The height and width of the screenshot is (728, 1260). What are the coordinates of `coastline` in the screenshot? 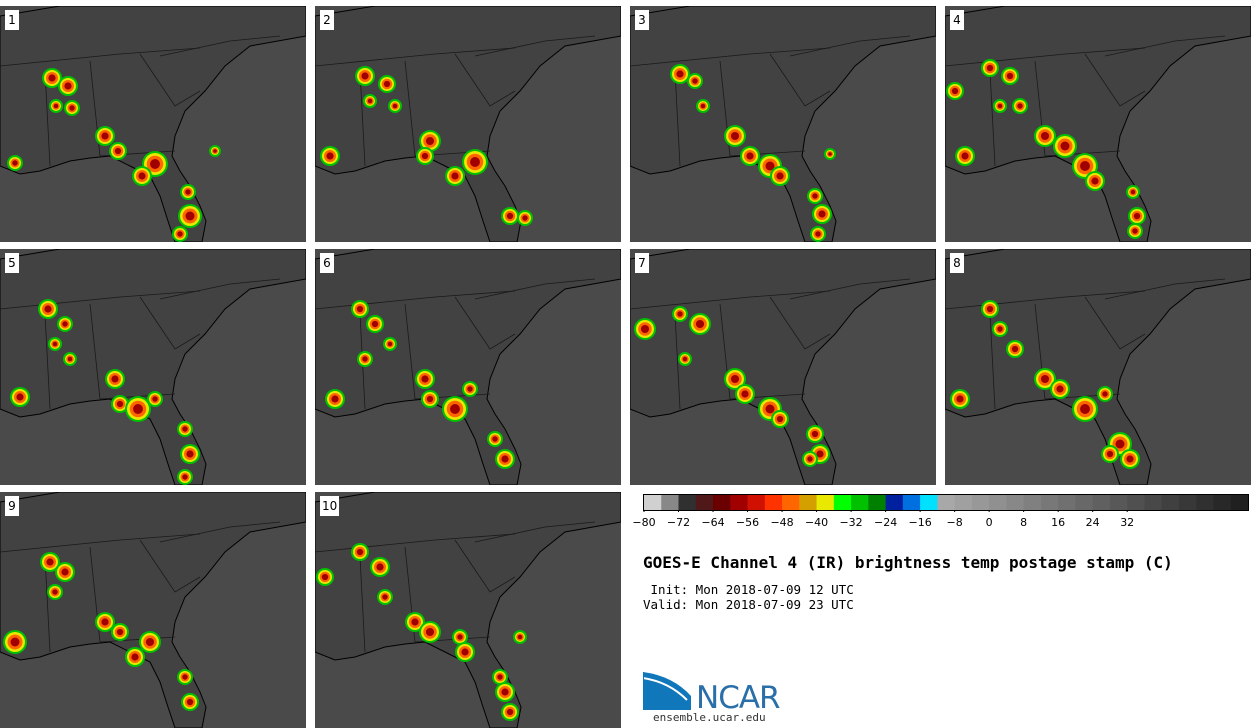 It's located at (468, 124).